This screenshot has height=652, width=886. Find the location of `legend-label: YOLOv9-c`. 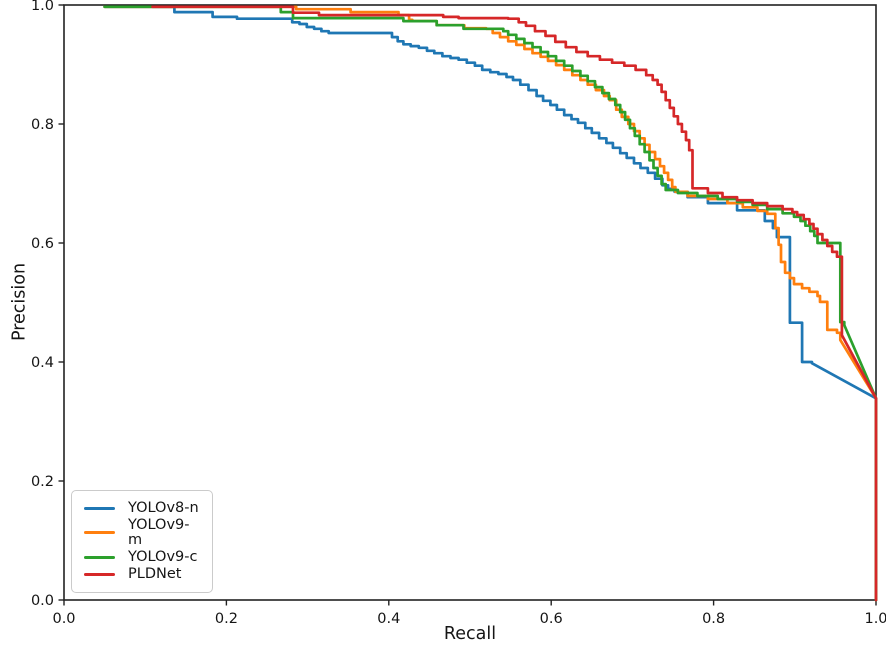

legend-label: YOLOv9-c is located at coordinates (163, 557).